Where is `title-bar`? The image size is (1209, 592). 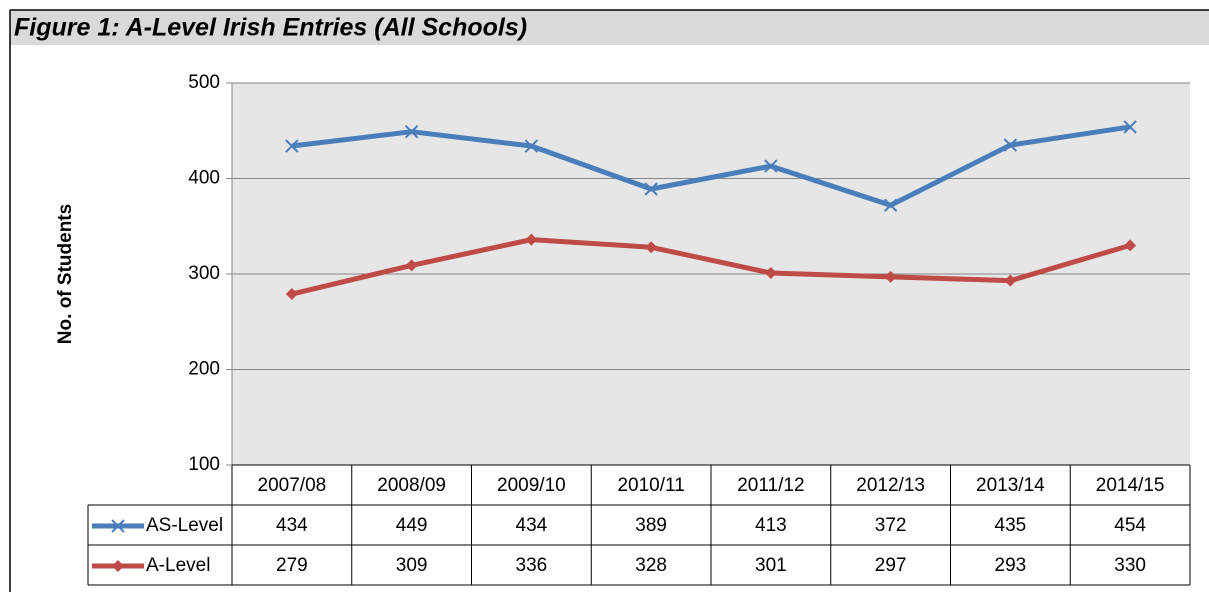
title-bar is located at coordinates (609, 27).